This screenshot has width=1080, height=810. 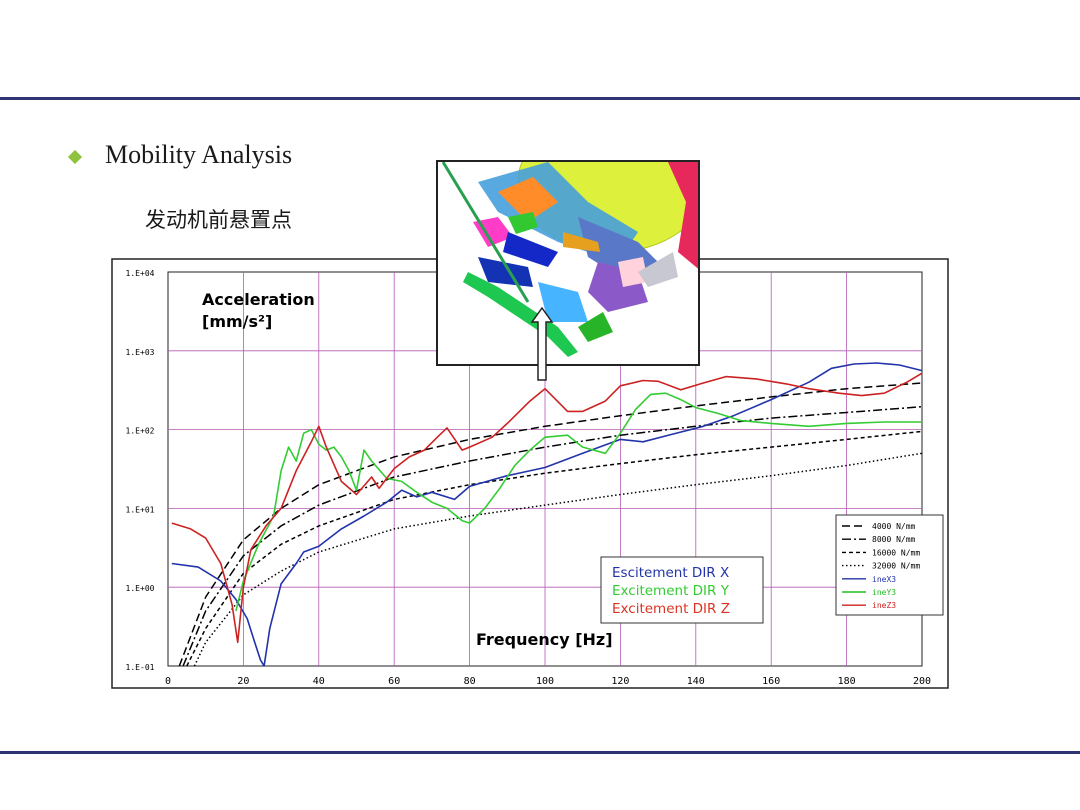 What do you see at coordinates (671, 609) in the screenshot?
I see `legend-center-entry: Excitement DIR Z` at bounding box center [671, 609].